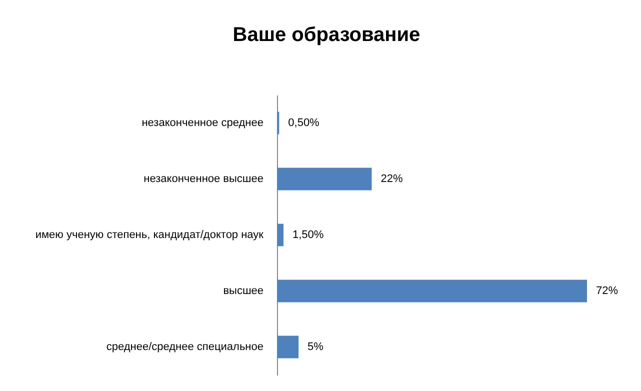 The image size is (641, 391). I want to click on data-label: 0,50%, so click(304, 123).